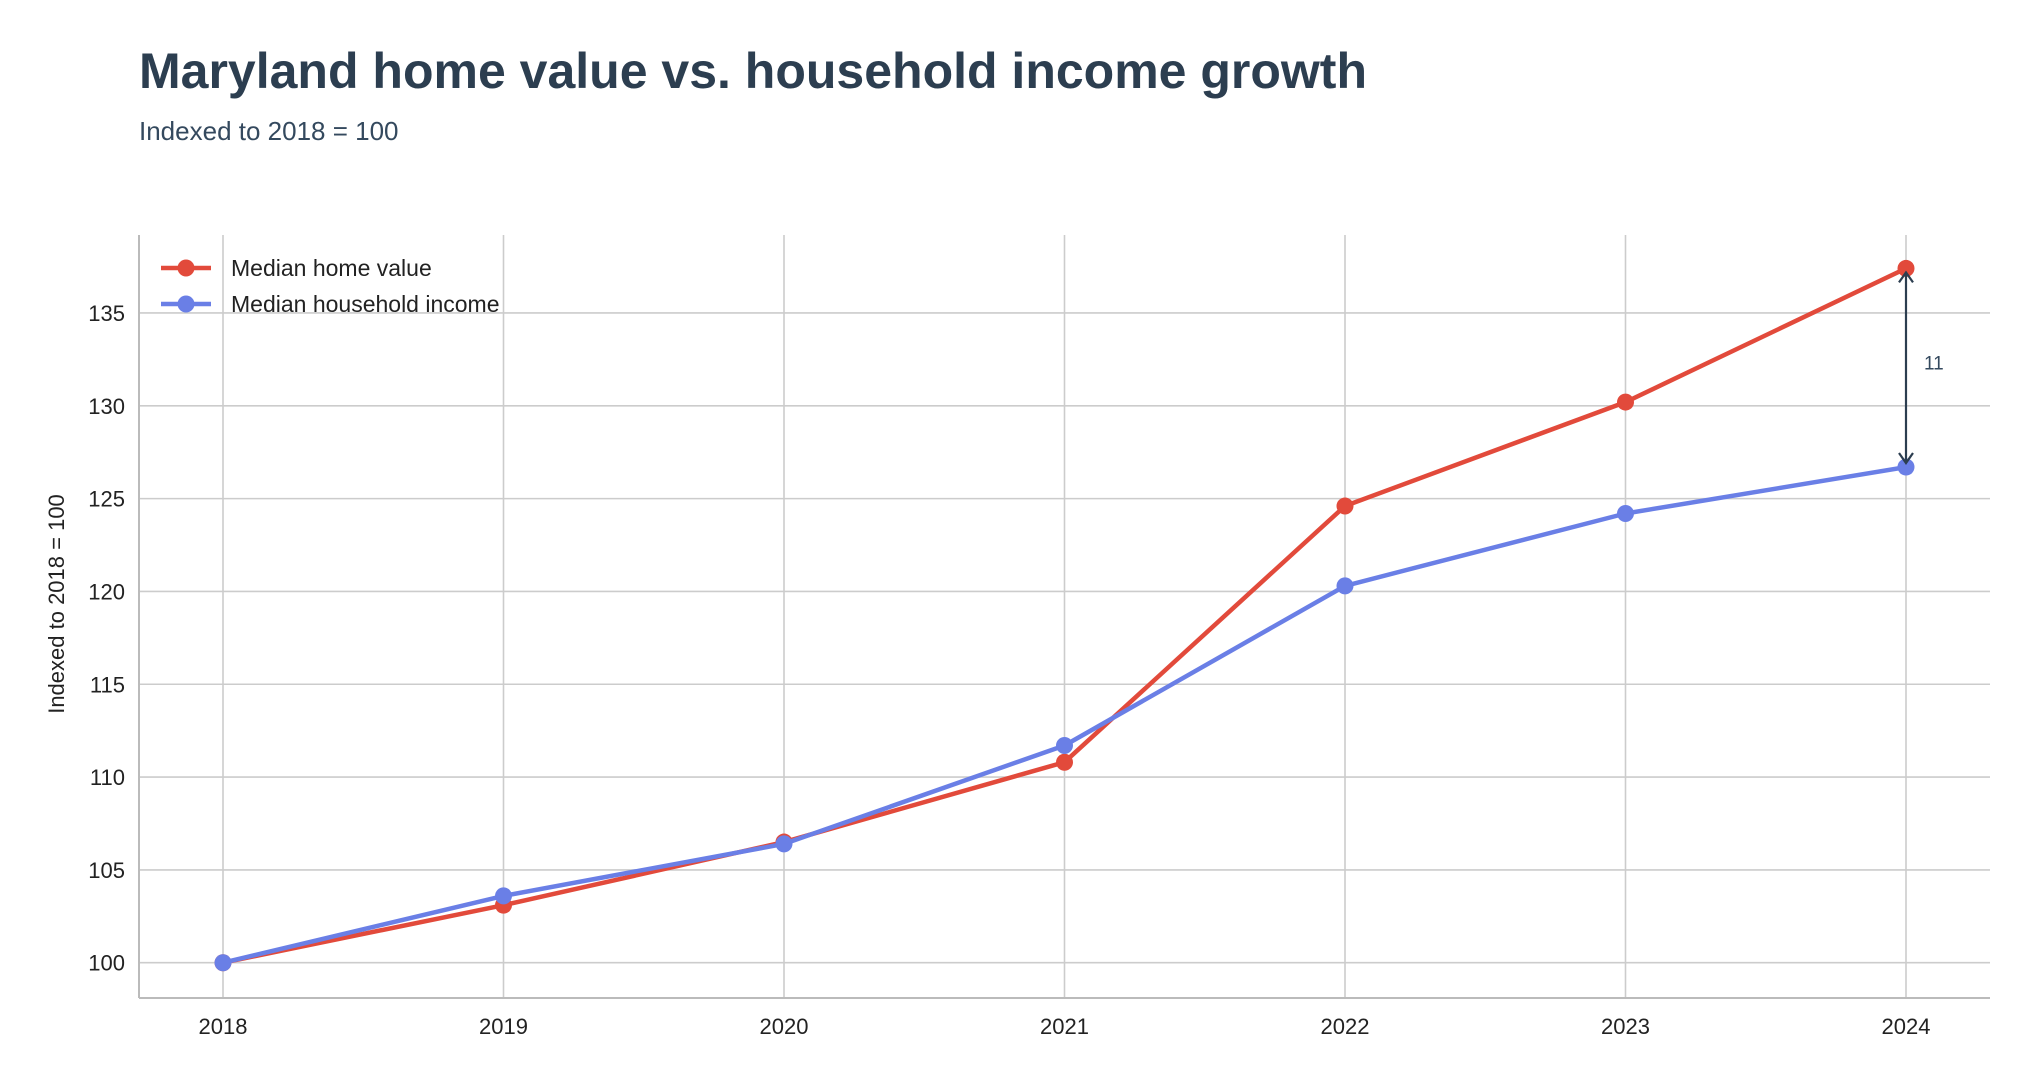 Image resolution: width=2027 pixels, height=1075 pixels. I want to click on legend-item: Median home value, so click(296, 268).